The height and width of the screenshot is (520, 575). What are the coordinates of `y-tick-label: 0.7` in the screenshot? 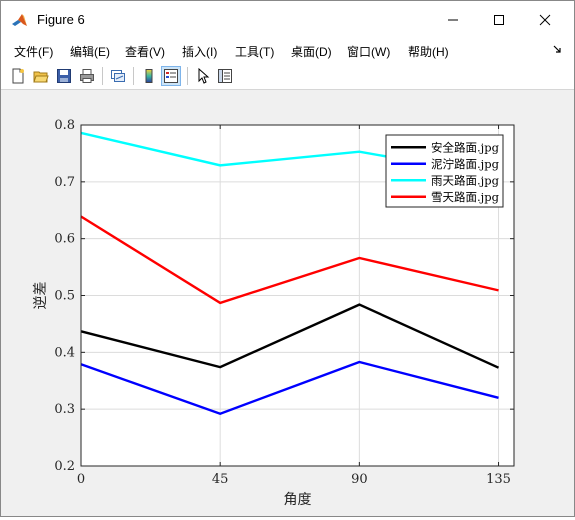 It's located at (64, 182).